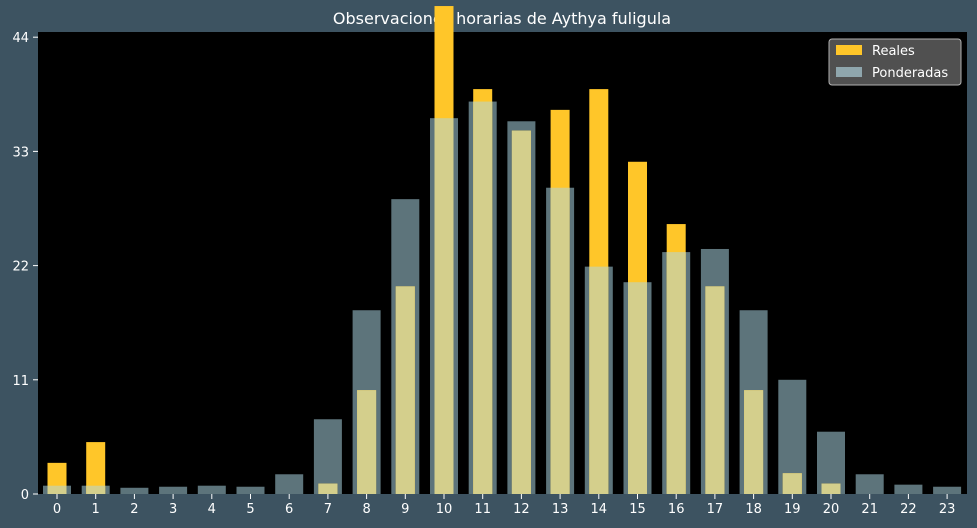  Describe the element at coordinates (20, 267) in the screenshot. I see `y-tick-label-22: 22` at that location.